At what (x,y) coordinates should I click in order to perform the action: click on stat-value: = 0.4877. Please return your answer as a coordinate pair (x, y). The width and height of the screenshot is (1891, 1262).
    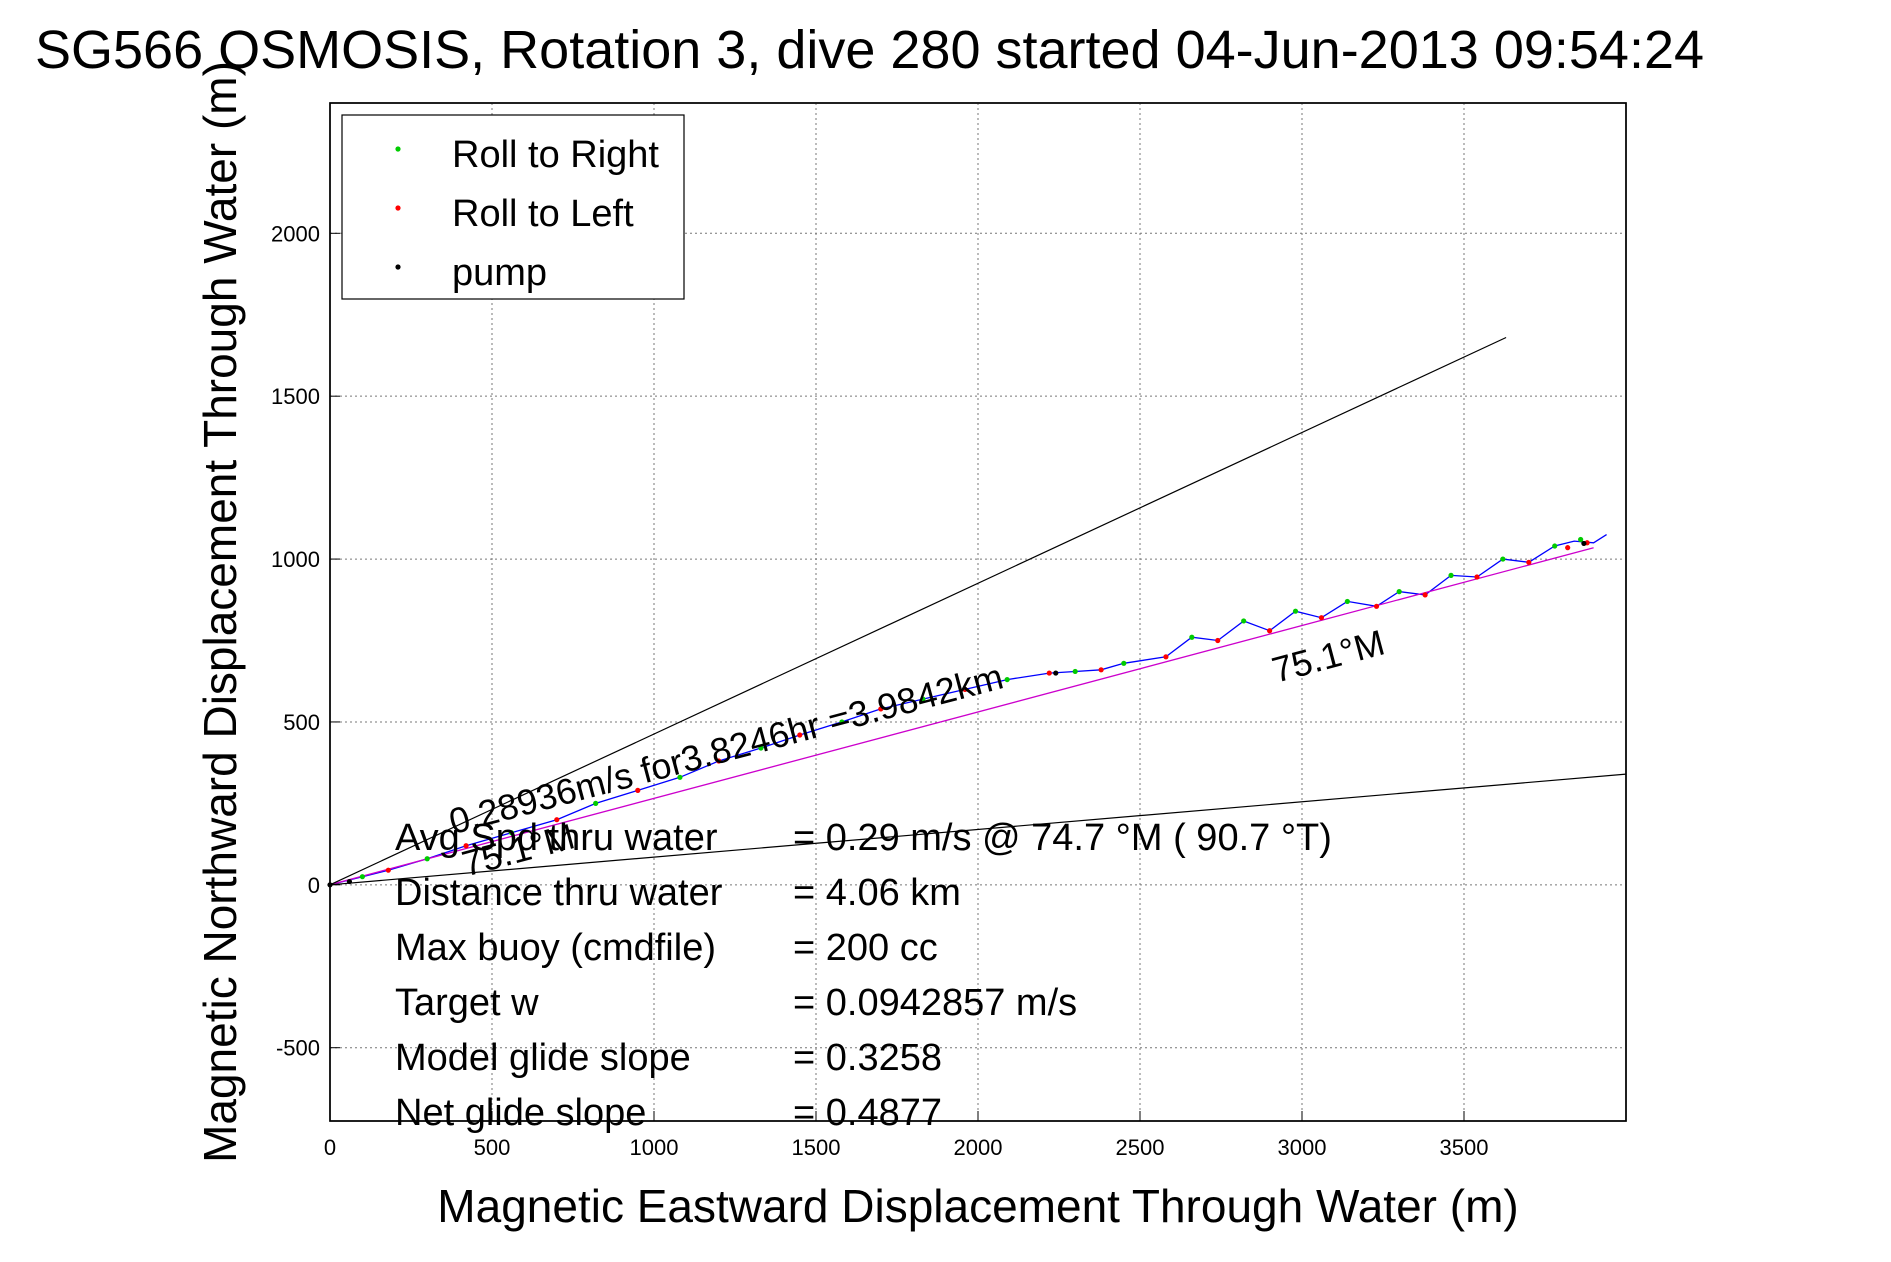
    Looking at the image, I should click on (867, 1113).